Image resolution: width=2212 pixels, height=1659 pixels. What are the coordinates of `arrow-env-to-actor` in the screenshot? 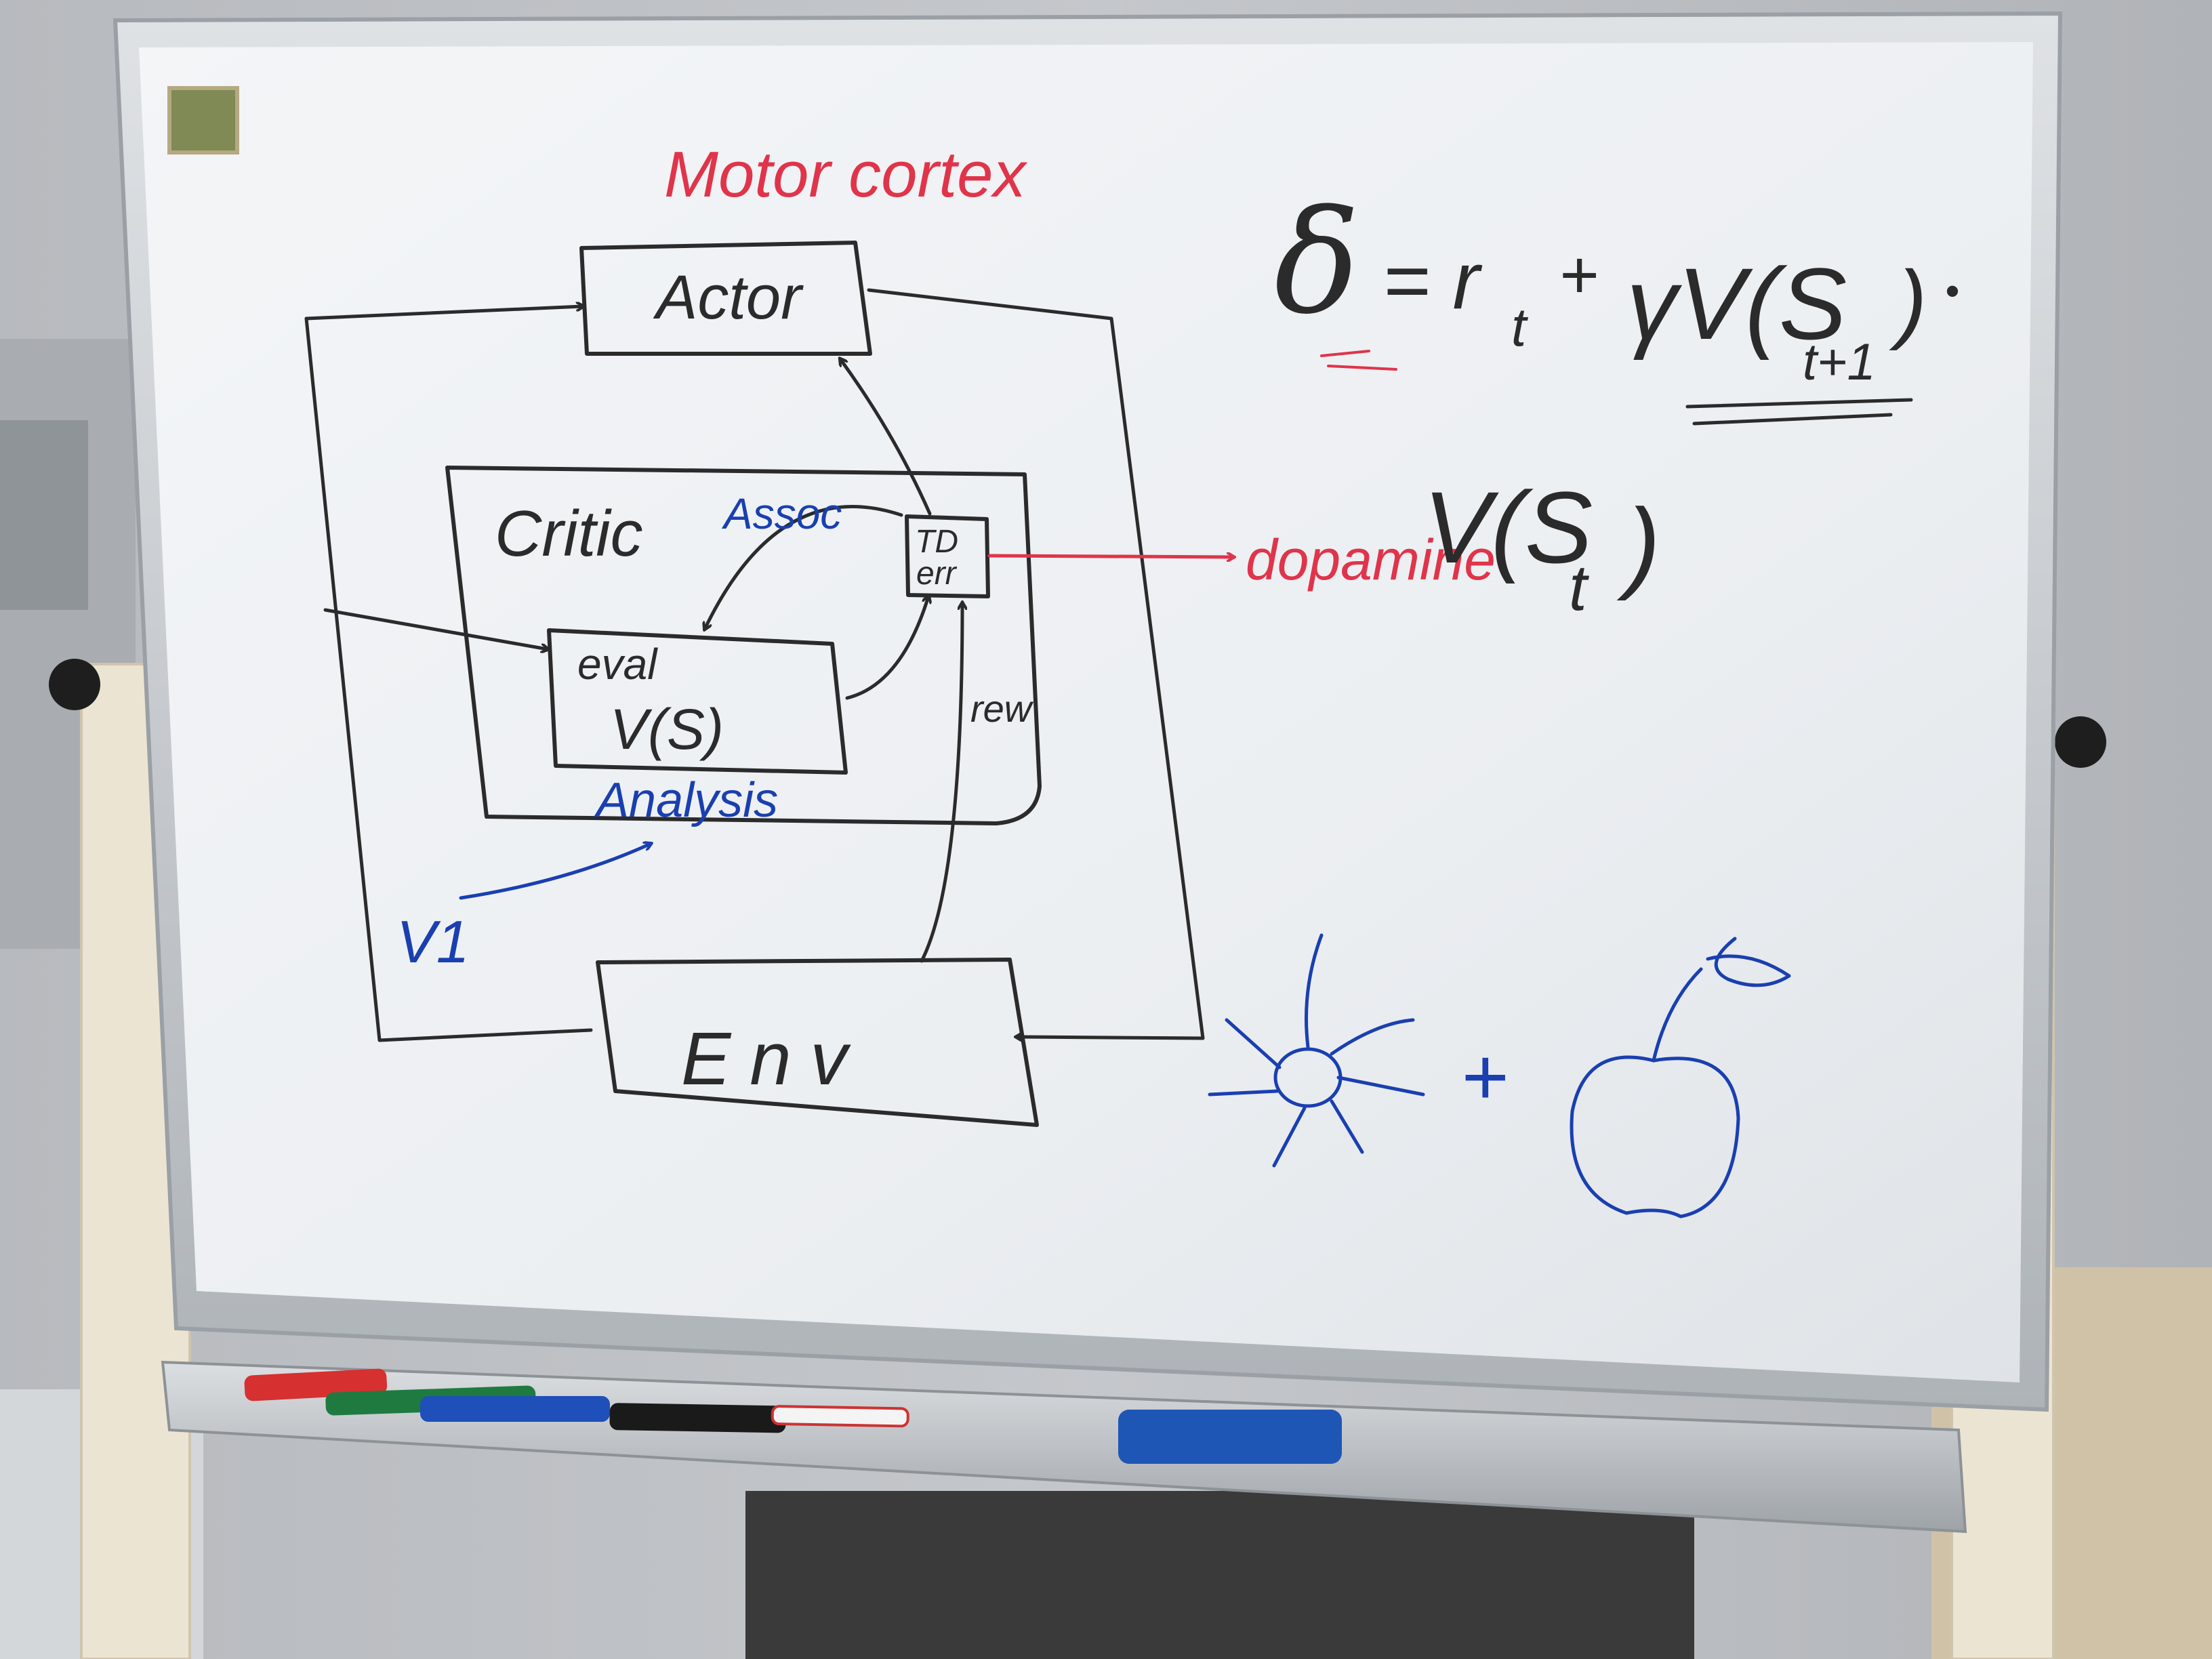 It's located at (449, 674).